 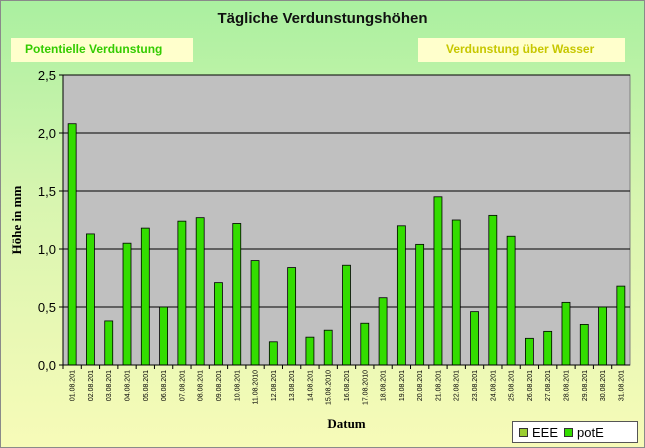 I want to click on x-tick-label: 11.08.2010, so click(x=256, y=387).